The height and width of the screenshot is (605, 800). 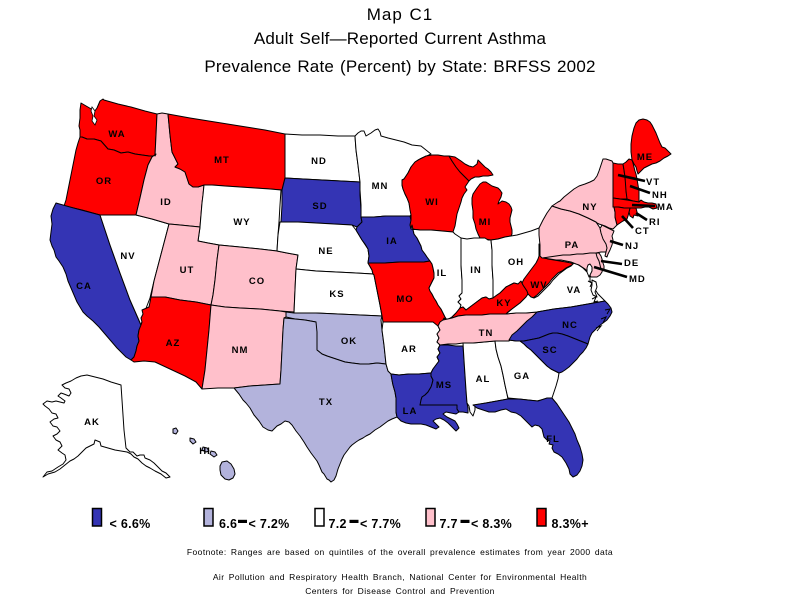 What do you see at coordinates (442, 273) in the screenshot?
I see `svg-text: IL` at bounding box center [442, 273].